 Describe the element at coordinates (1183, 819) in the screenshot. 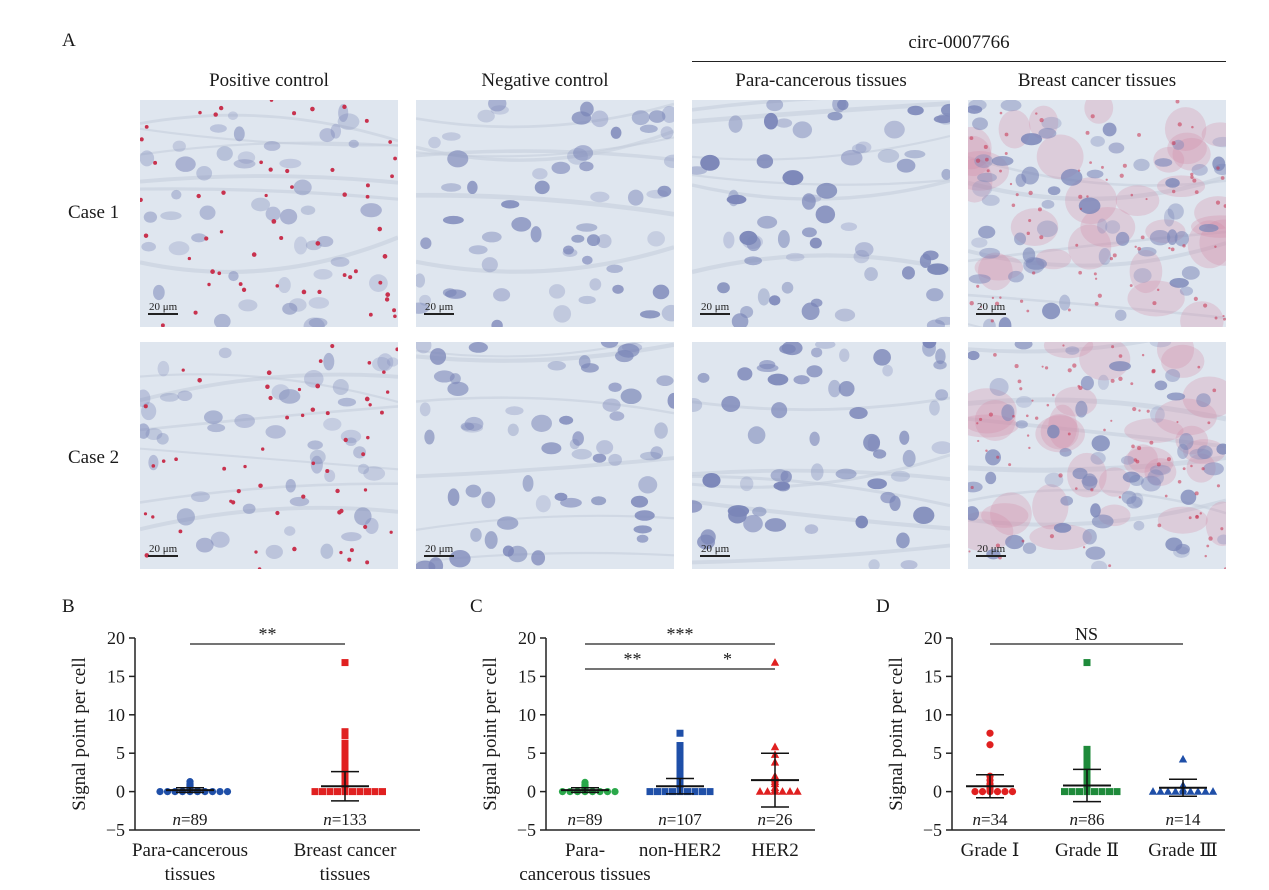

I see `n-label: n=14` at that location.